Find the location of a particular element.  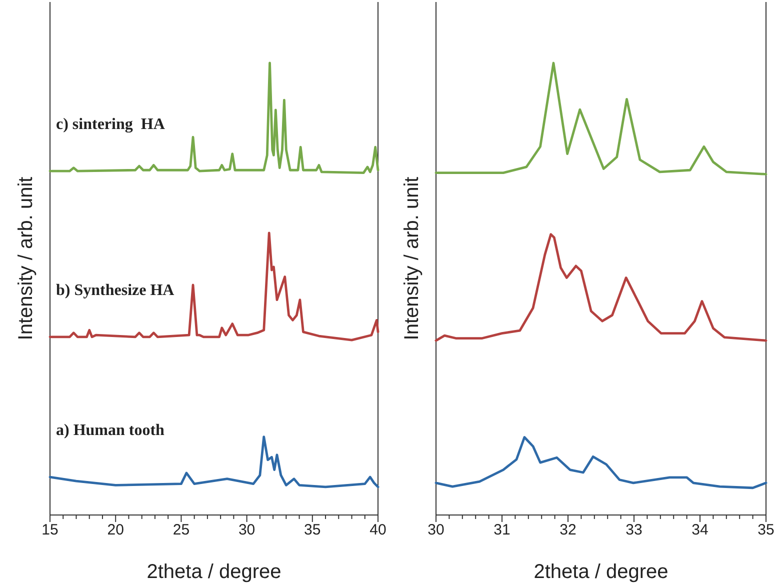

series-label: c) sintering HA is located at coordinates (111, 125).